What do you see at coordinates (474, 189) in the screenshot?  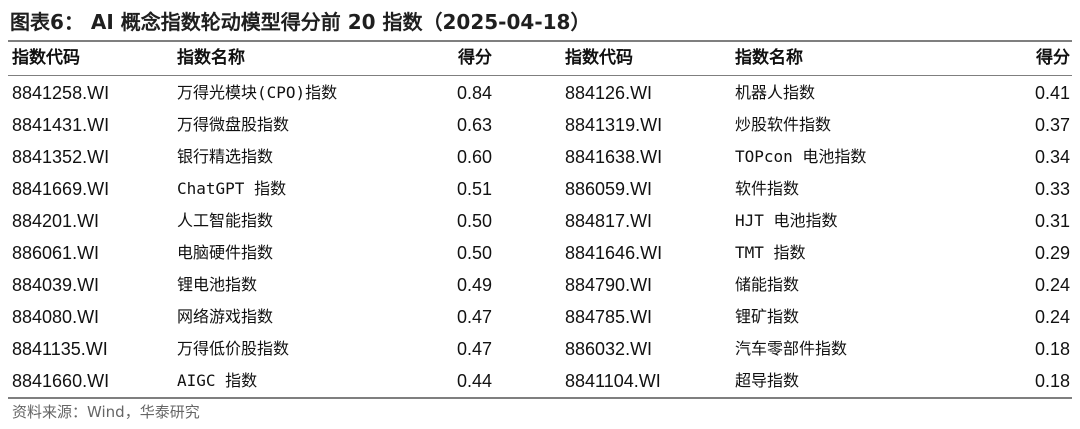 I see `index-score: 0.51` at bounding box center [474, 189].